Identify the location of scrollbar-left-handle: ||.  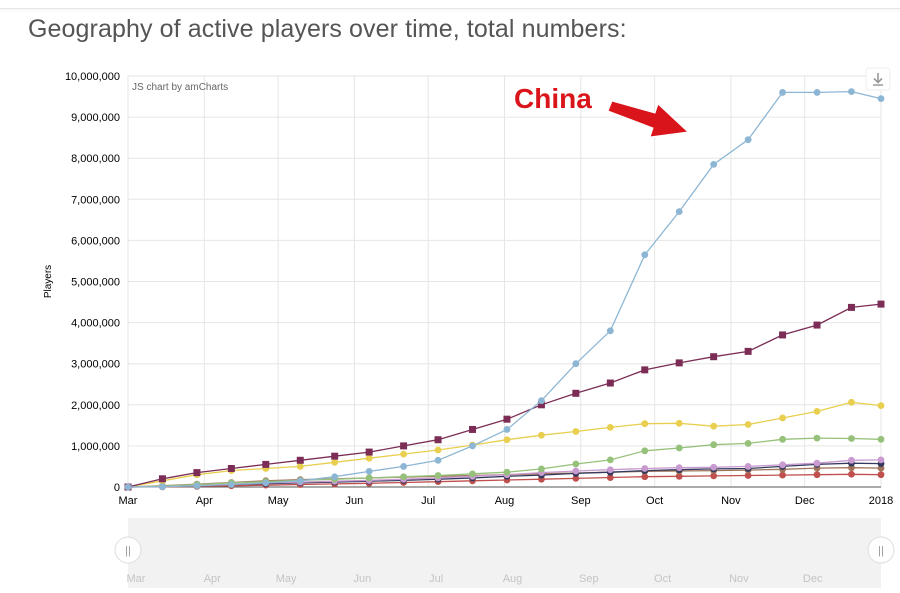
(128, 550).